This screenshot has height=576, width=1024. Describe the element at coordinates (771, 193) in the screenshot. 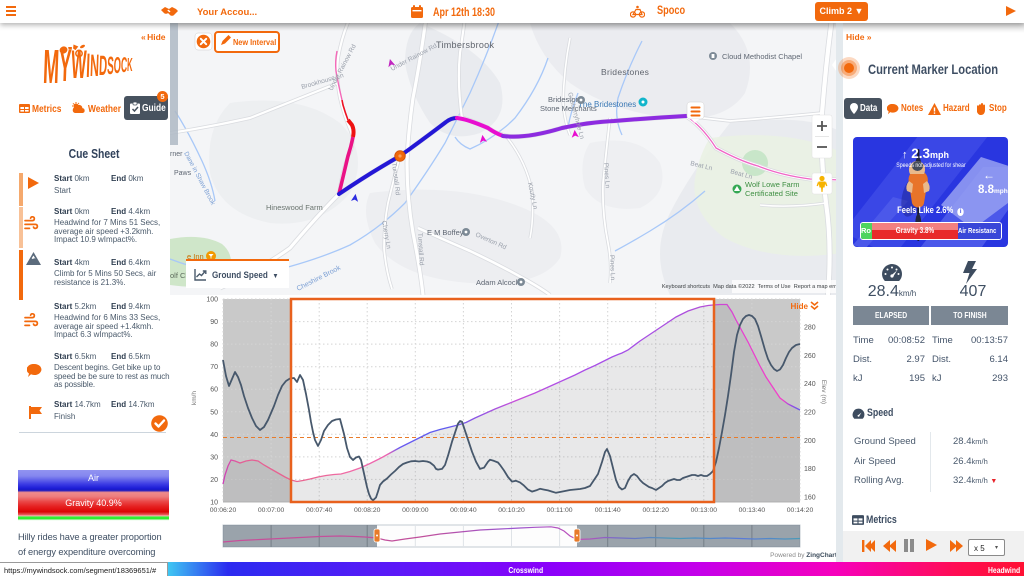

I see `svg-text: Certificated Site` at that location.